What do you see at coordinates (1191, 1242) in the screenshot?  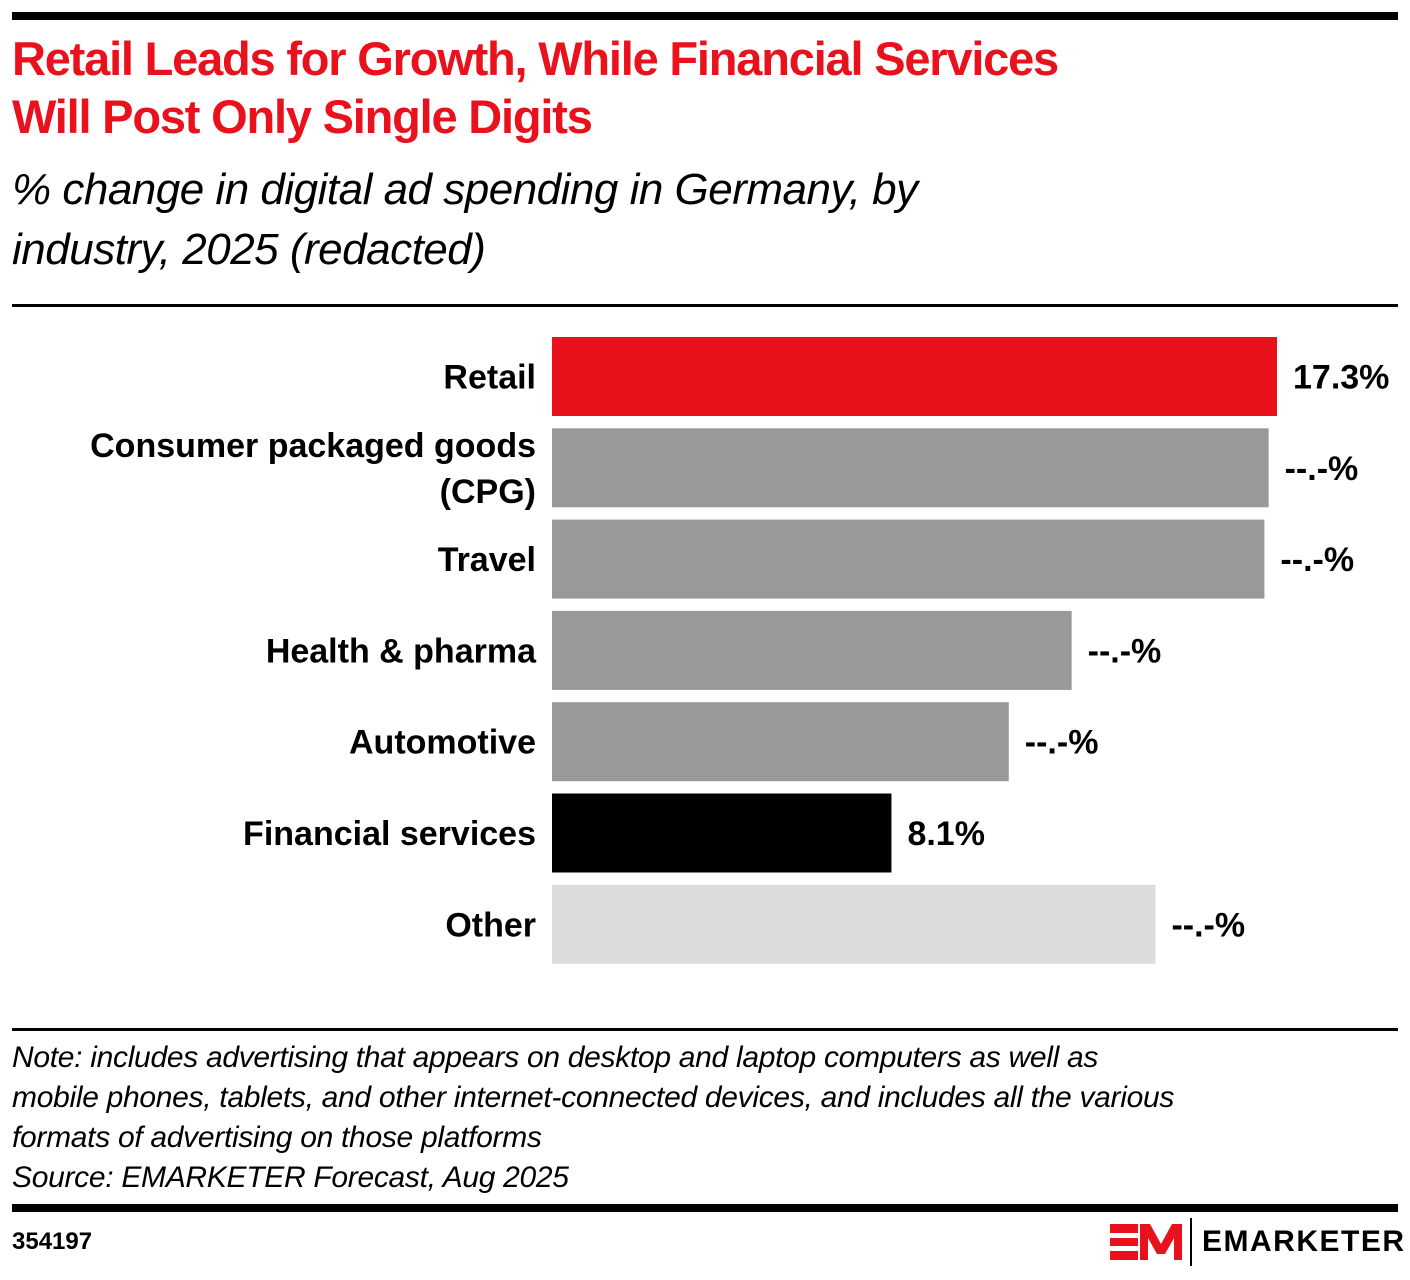 I see `logo-divider` at bounding box center [1191, 1242].